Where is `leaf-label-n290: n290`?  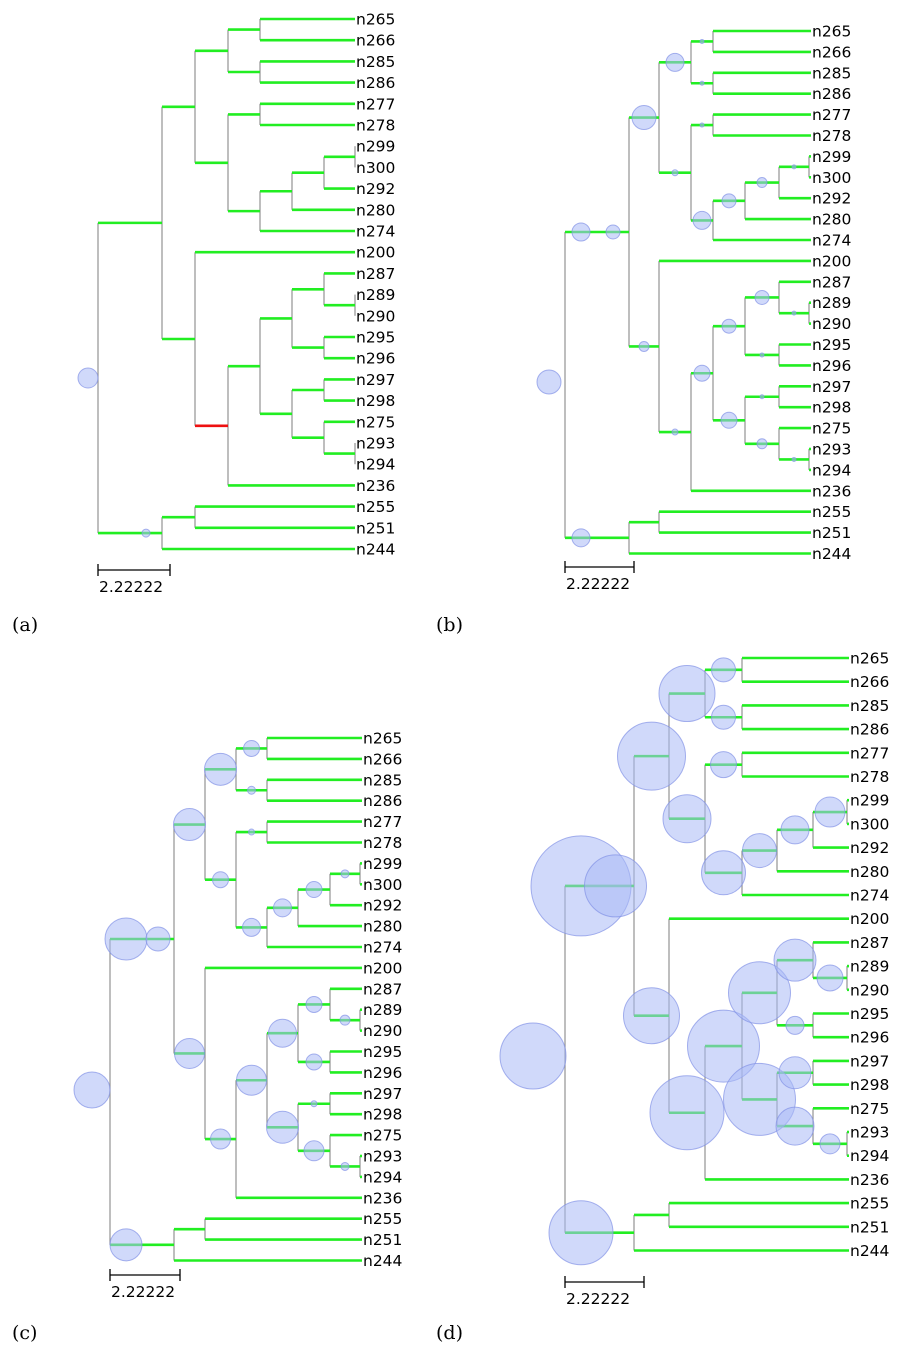
leaf-label-n290: n290 is located at coordinates (831, 324).